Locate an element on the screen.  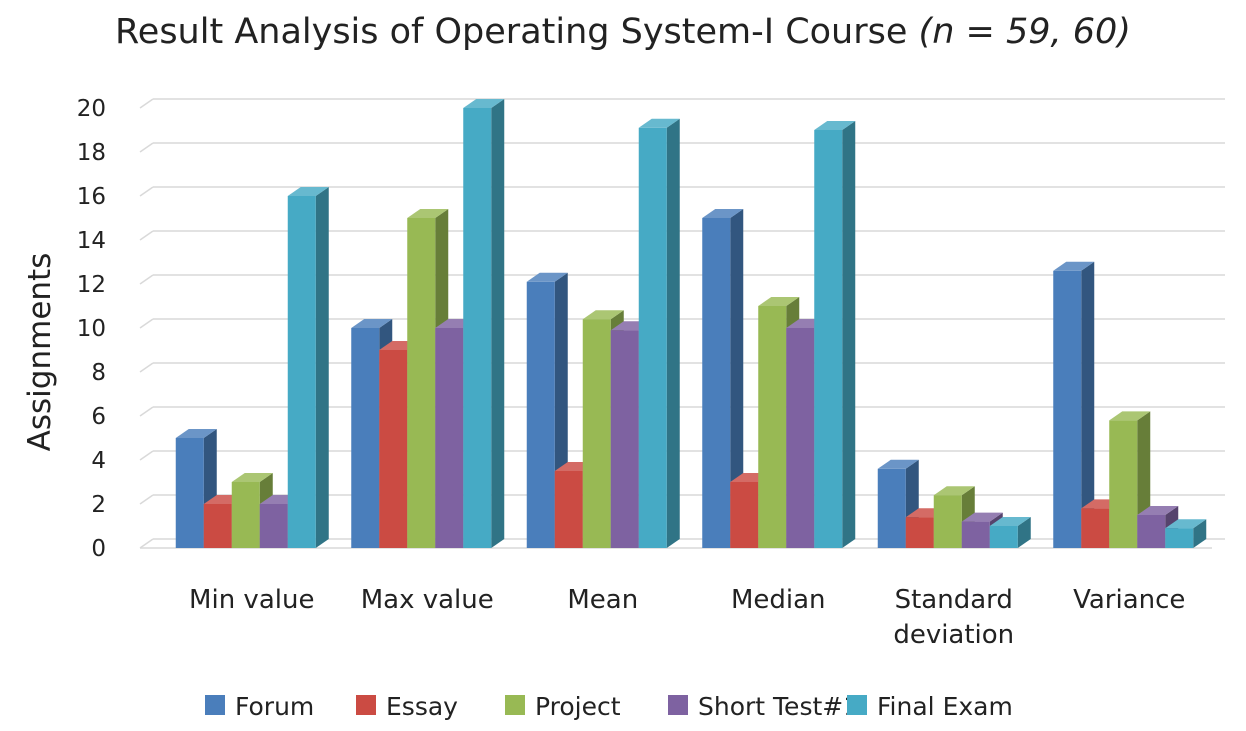
x-tick-label: Mean is located at coordinates (602, 600).